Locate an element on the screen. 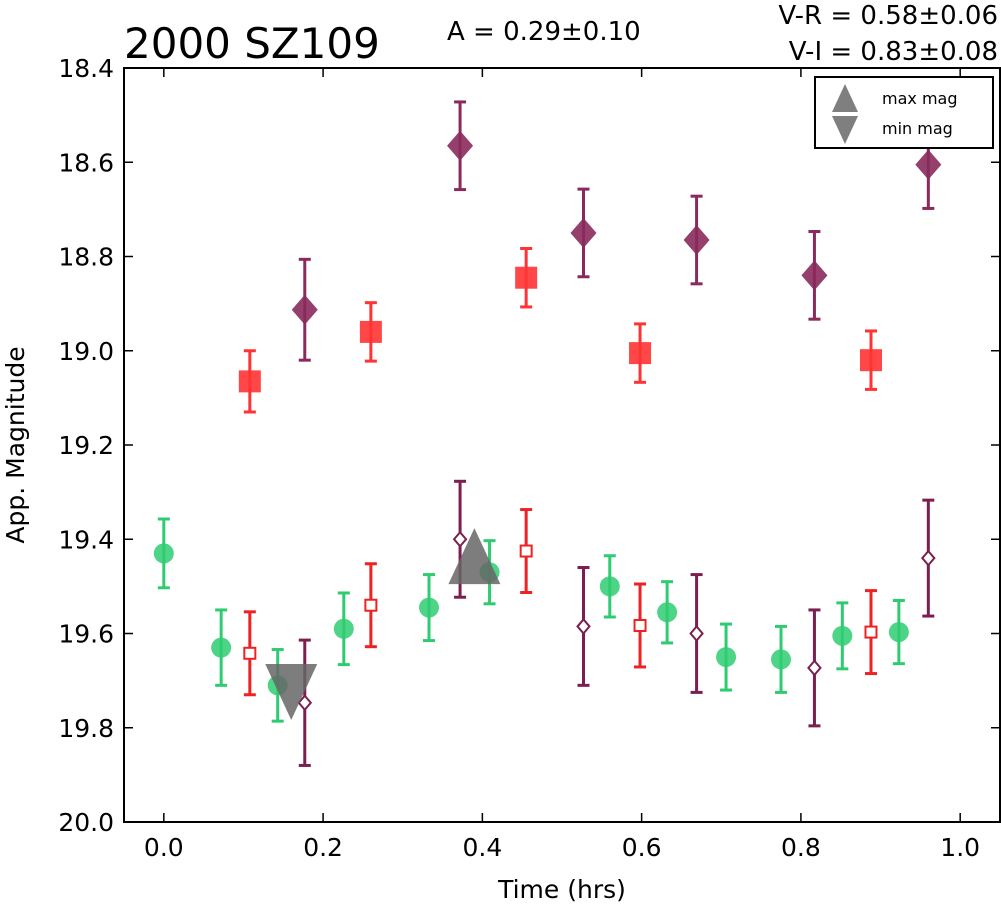 Image resolution: width=1001 pixels, height=904 pixels. legend-max-marker is located at coordinates (845, 98).